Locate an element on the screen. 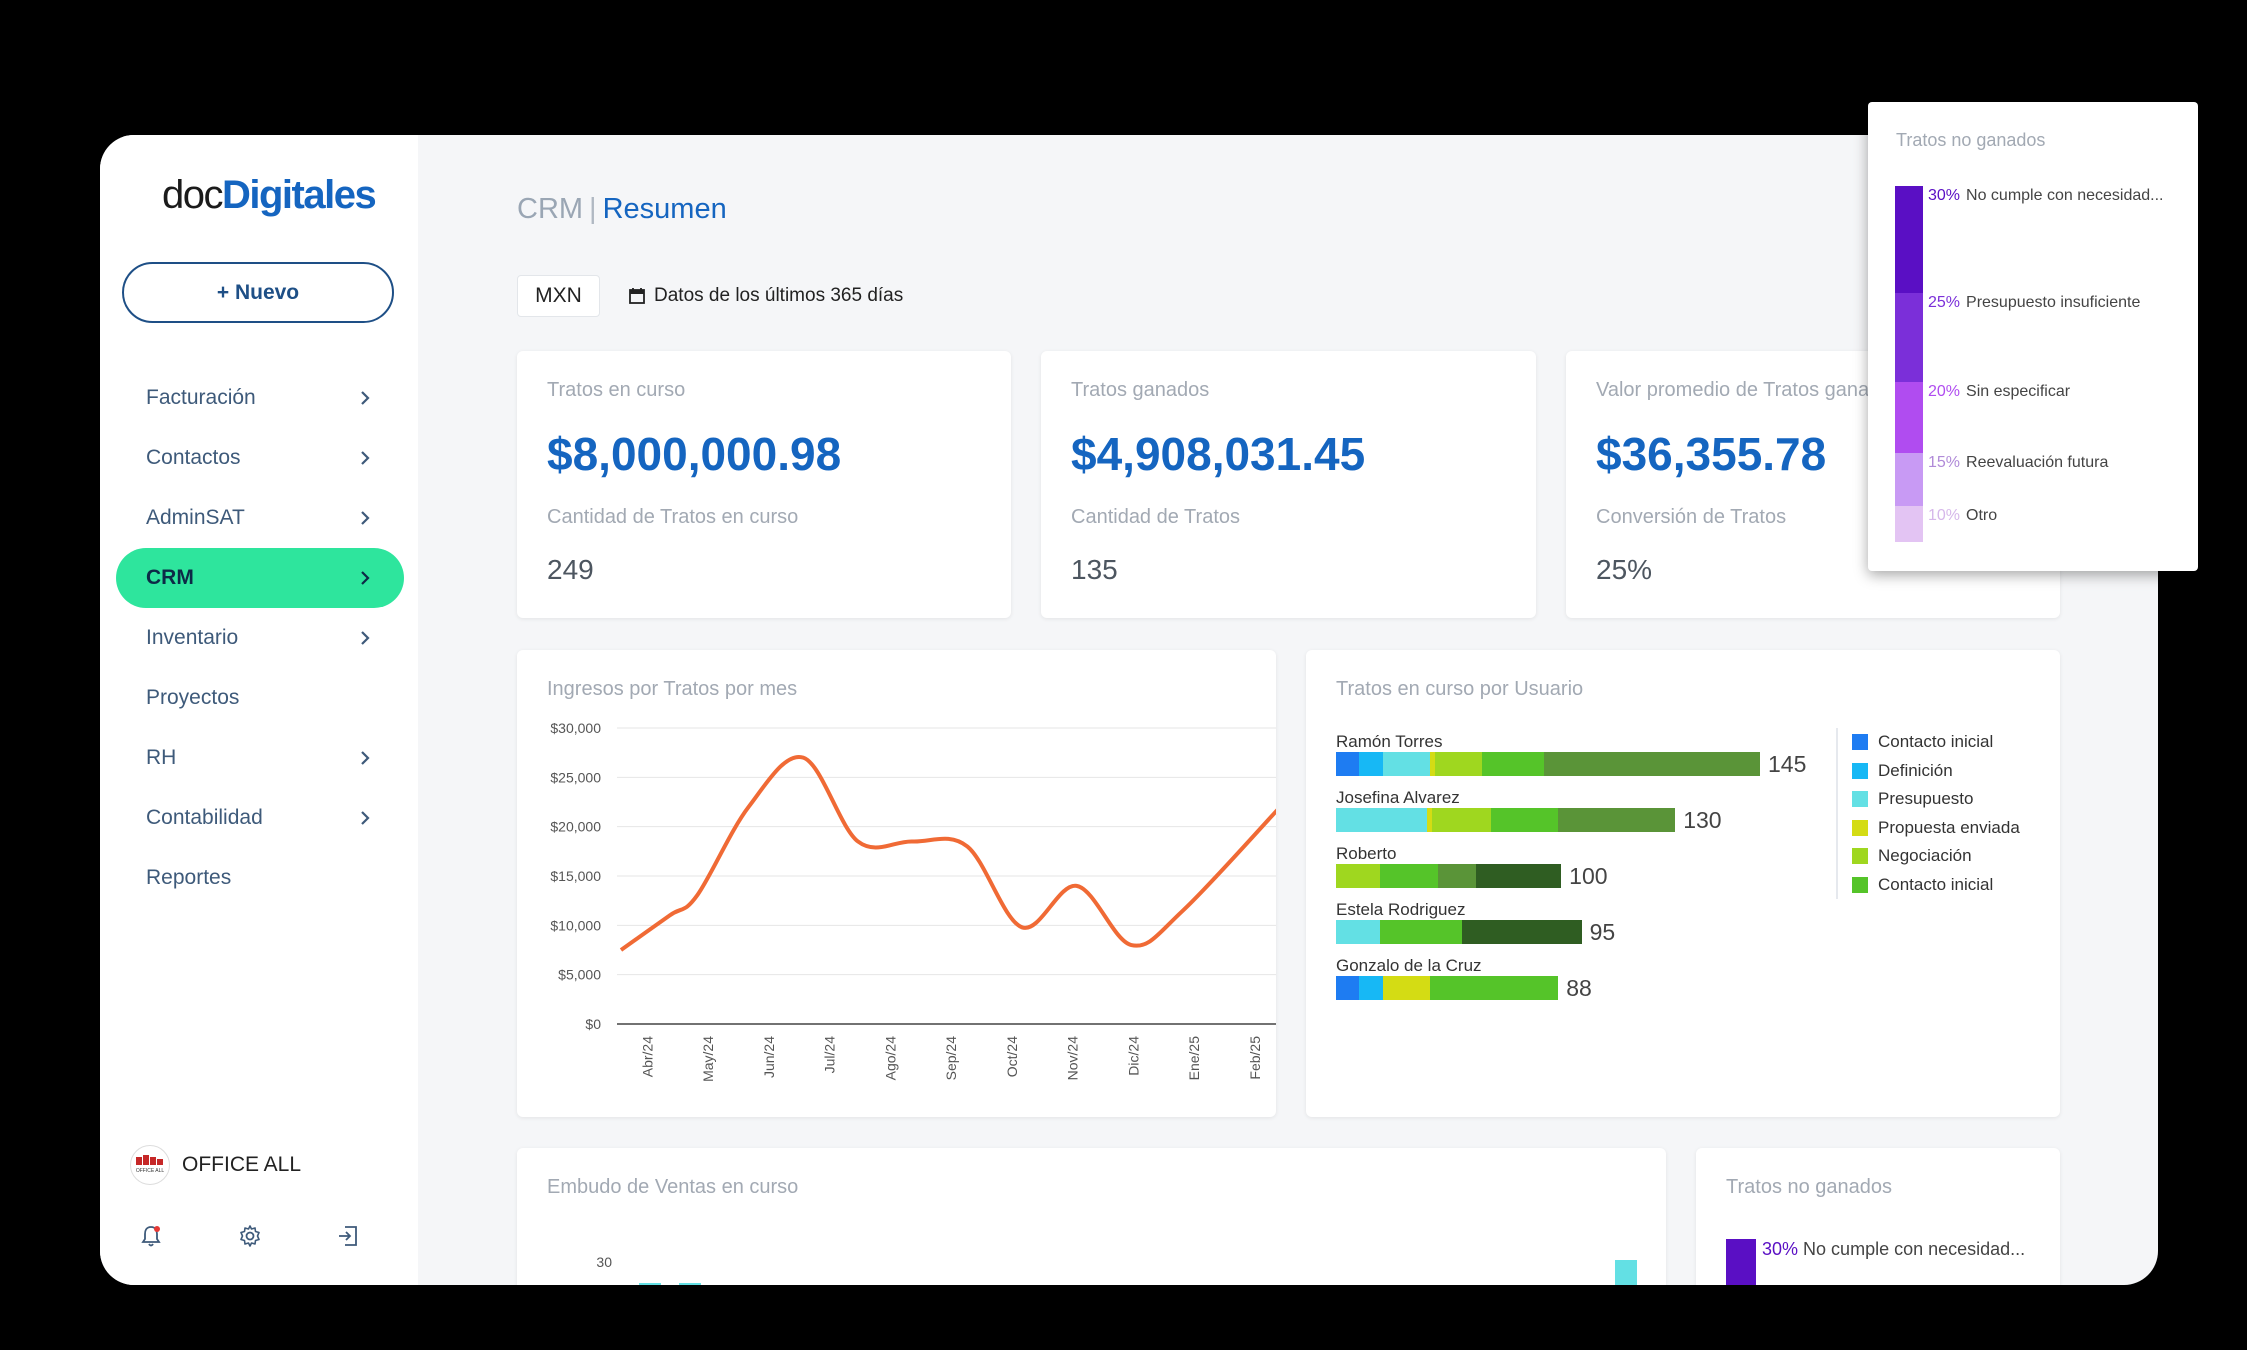 This screenshot has height=1350, width=2247. chart-title: Embudo de Ventas en curso is located at coordinates (673, 1187).